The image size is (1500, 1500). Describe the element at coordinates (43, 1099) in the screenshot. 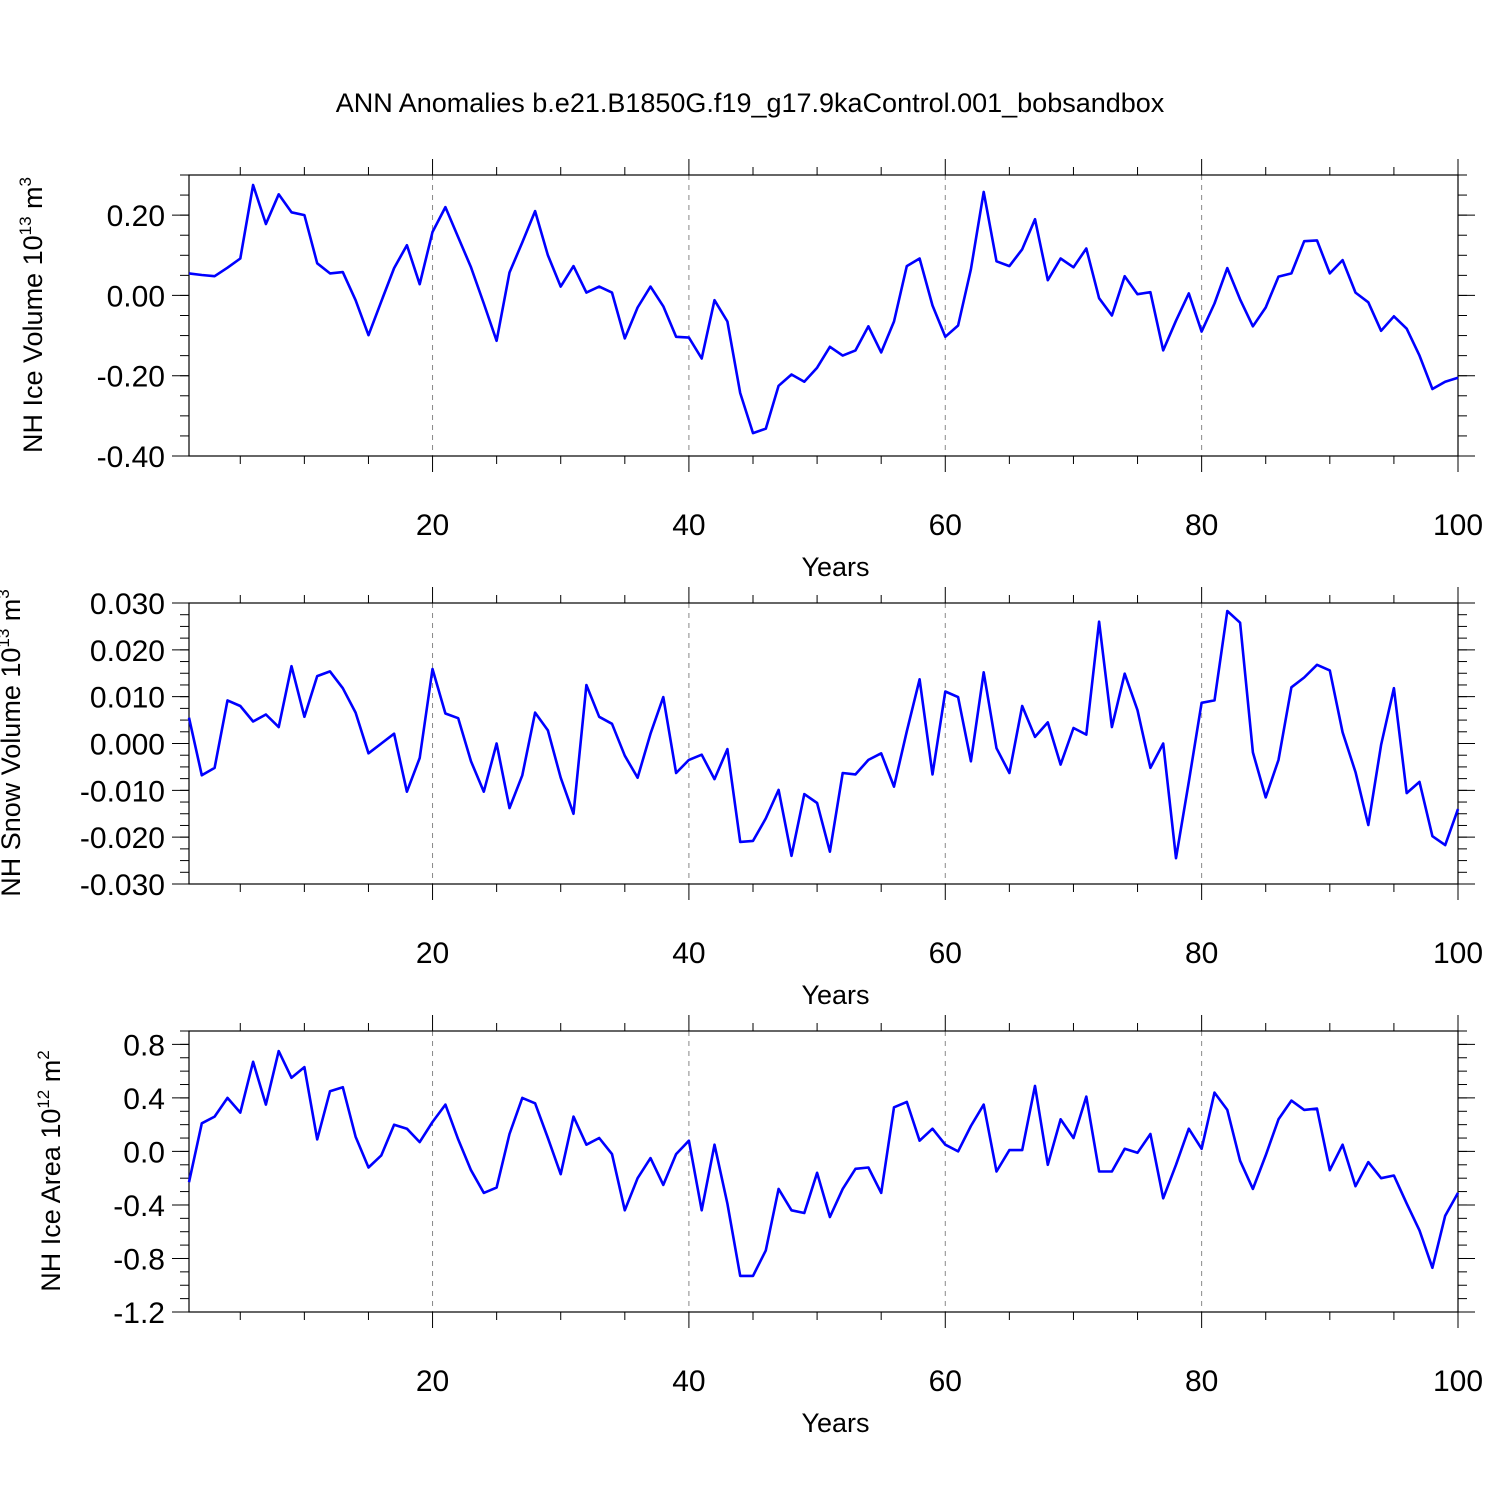

I see `y-axis-label-sup: 12` at that location.